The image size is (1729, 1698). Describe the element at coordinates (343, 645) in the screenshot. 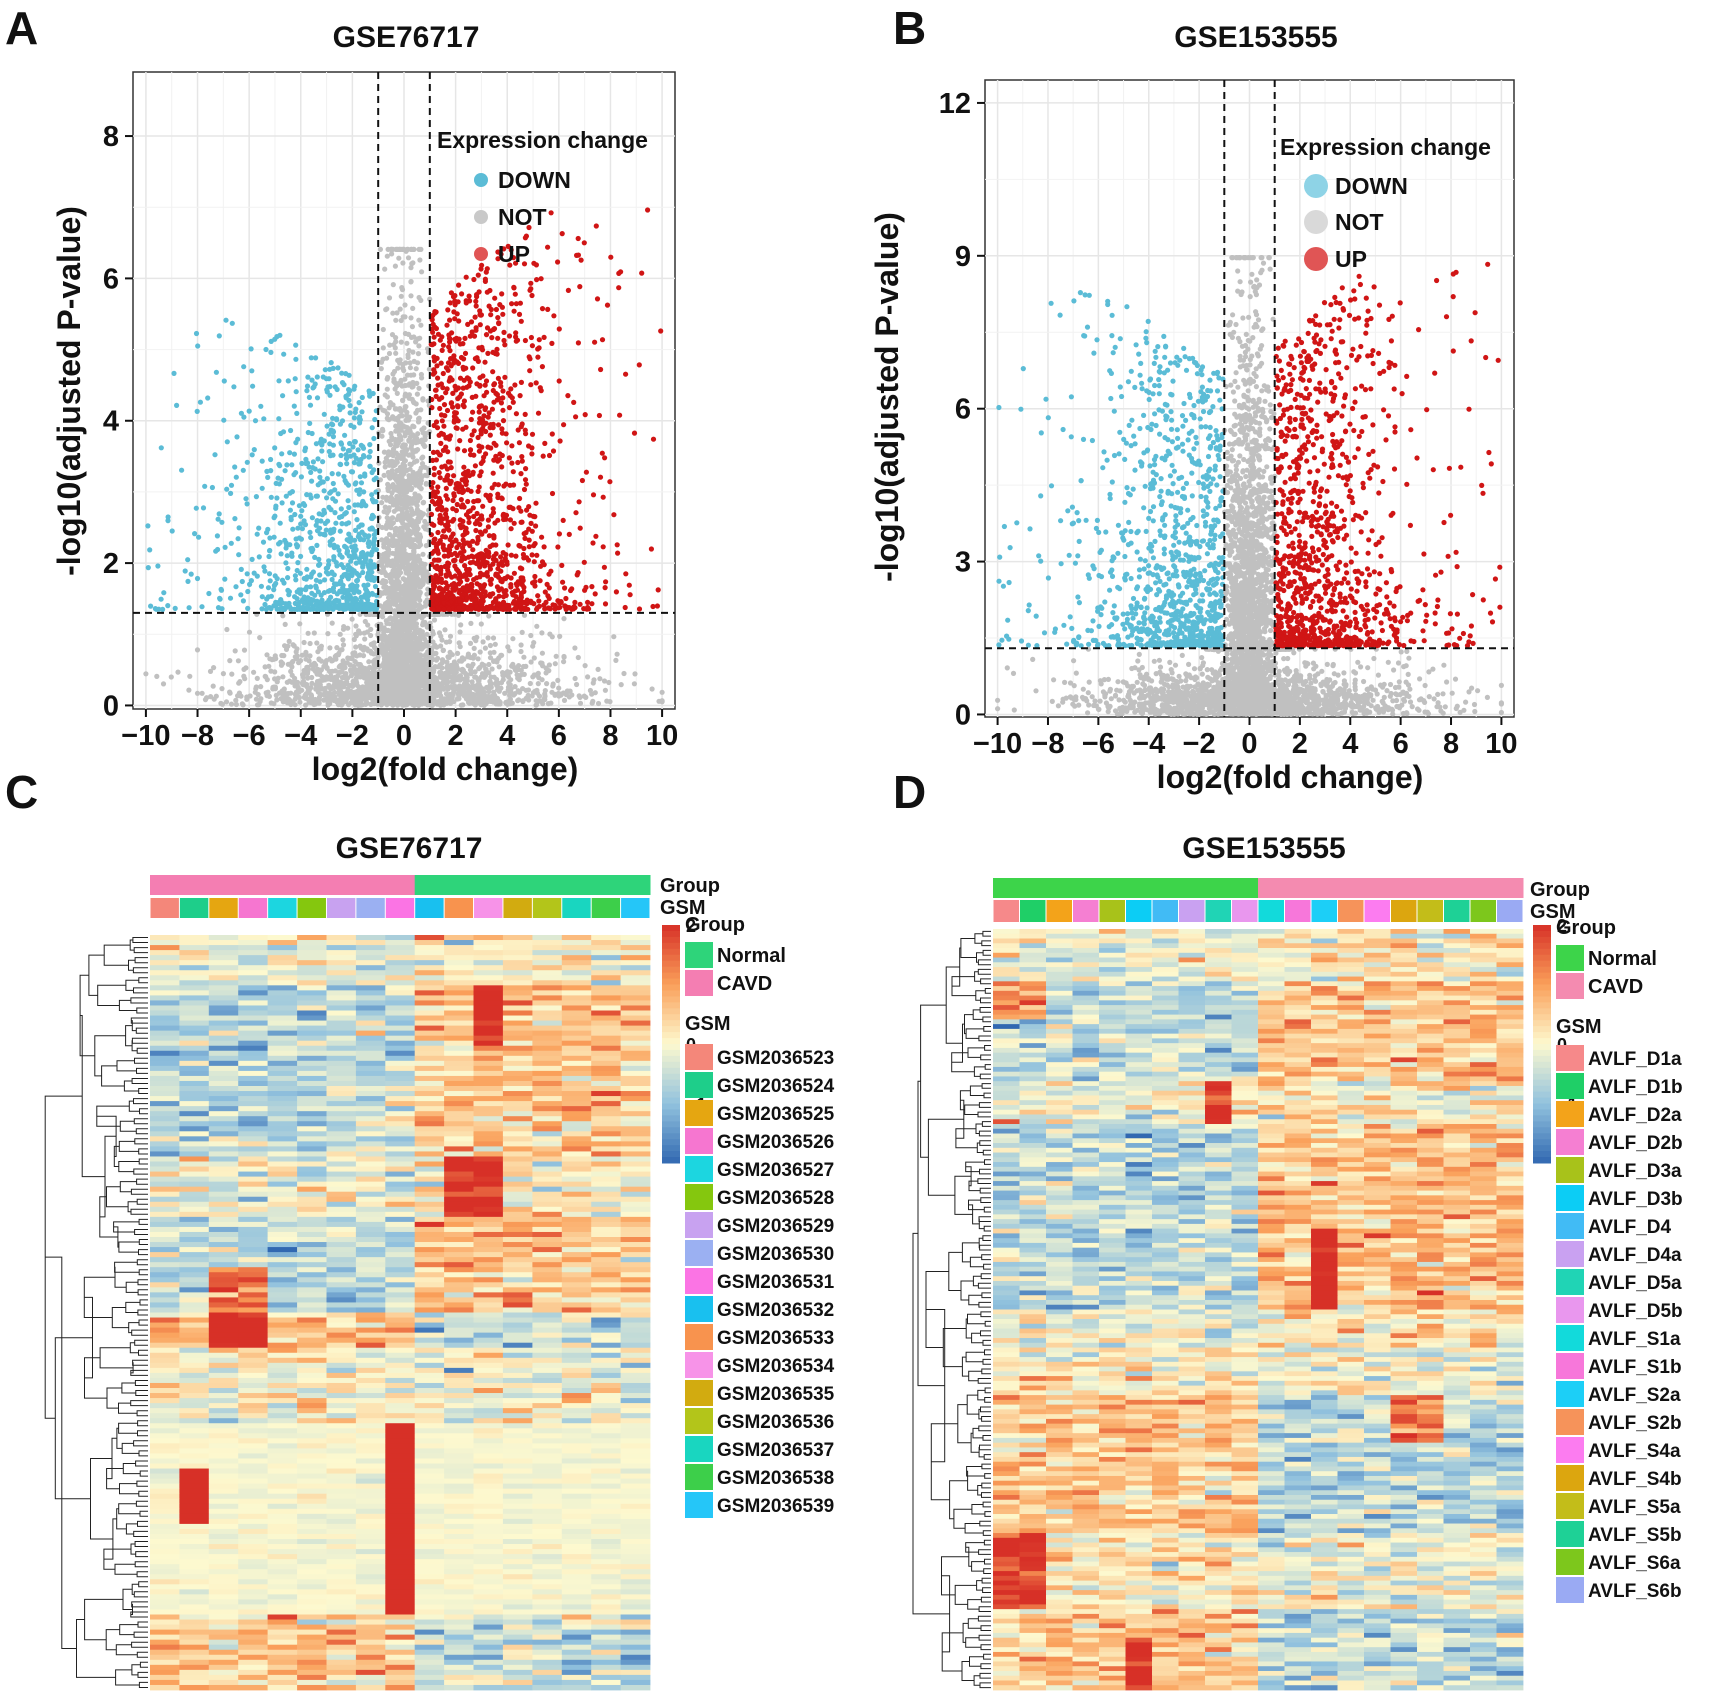

I see `panel-a-point-not-2026` at that location.